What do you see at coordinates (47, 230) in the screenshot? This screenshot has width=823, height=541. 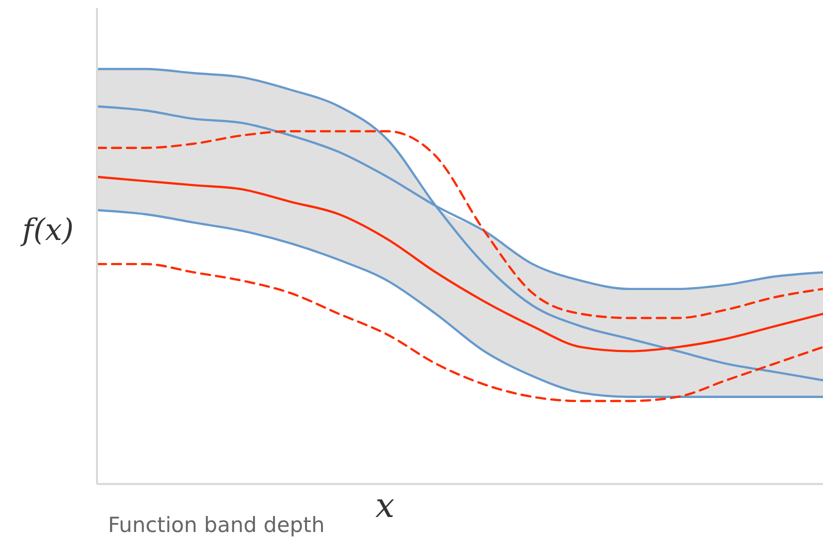 I see `y-axis-title: f(x)` at bounding box center [47, 230].